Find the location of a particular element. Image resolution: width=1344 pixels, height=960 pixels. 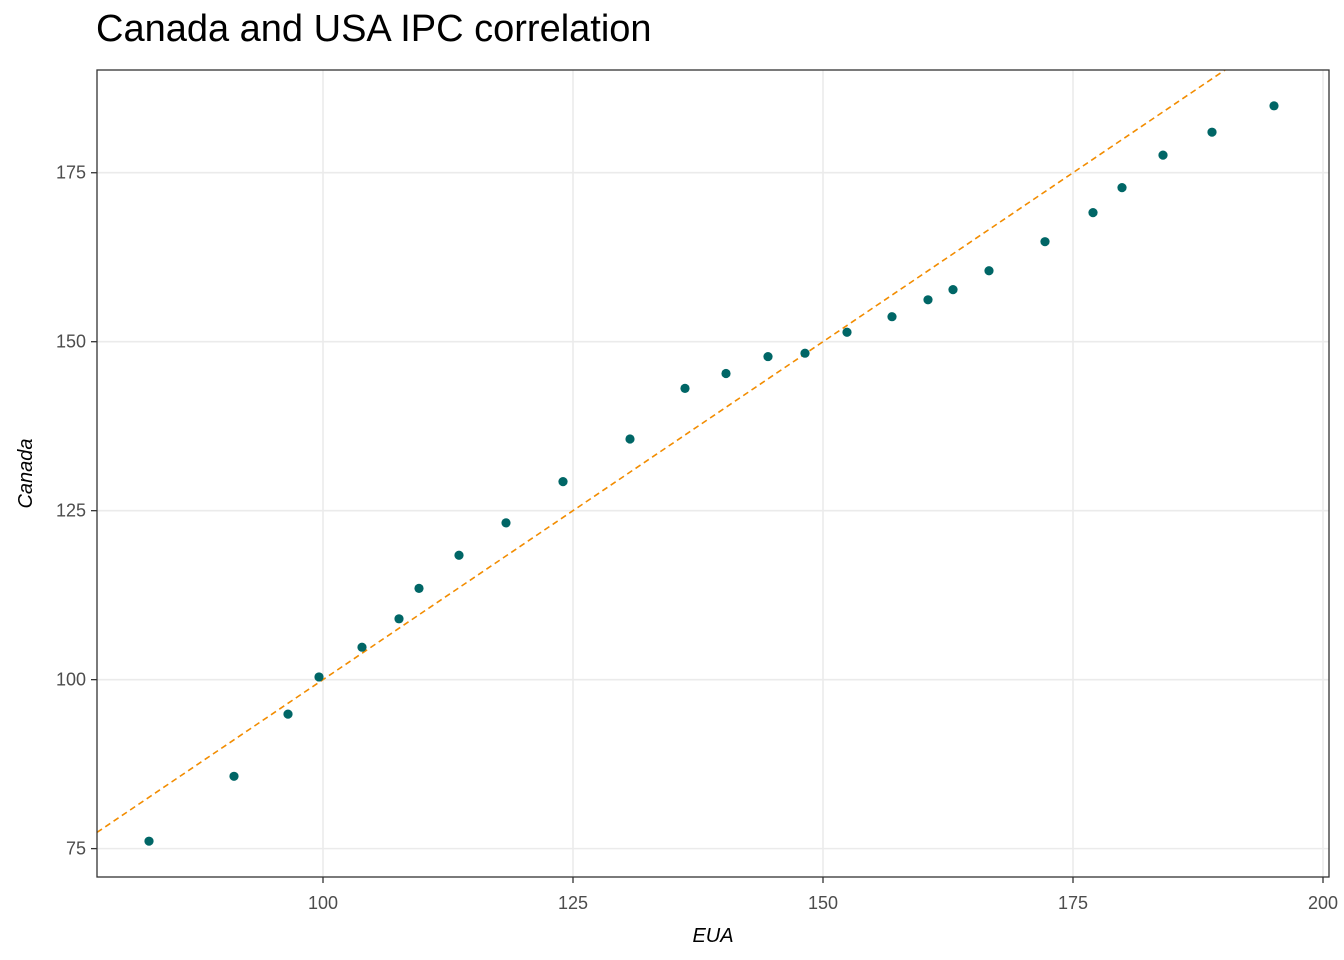

x-axis: 100 125 150 175 200 is located at coordinates (823, 895).